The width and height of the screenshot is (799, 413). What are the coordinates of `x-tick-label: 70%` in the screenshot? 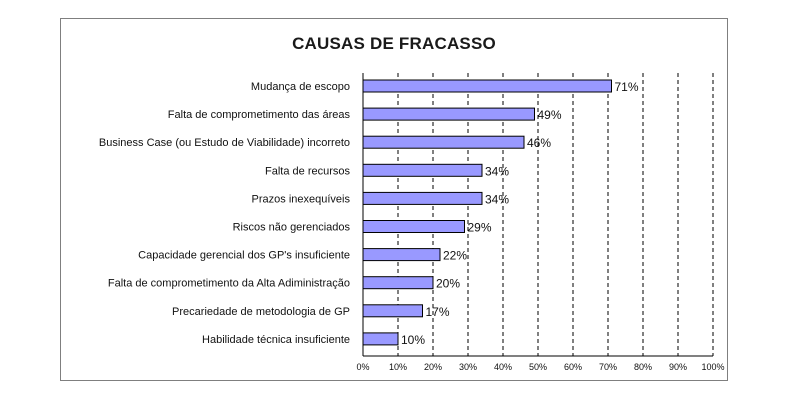 It's located at (608, 367).